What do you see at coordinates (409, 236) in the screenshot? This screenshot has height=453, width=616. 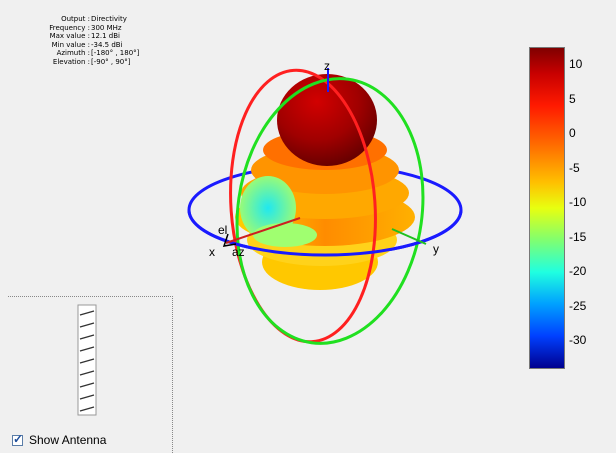 I see `y-axis-line` at bounding box center [409, 236].